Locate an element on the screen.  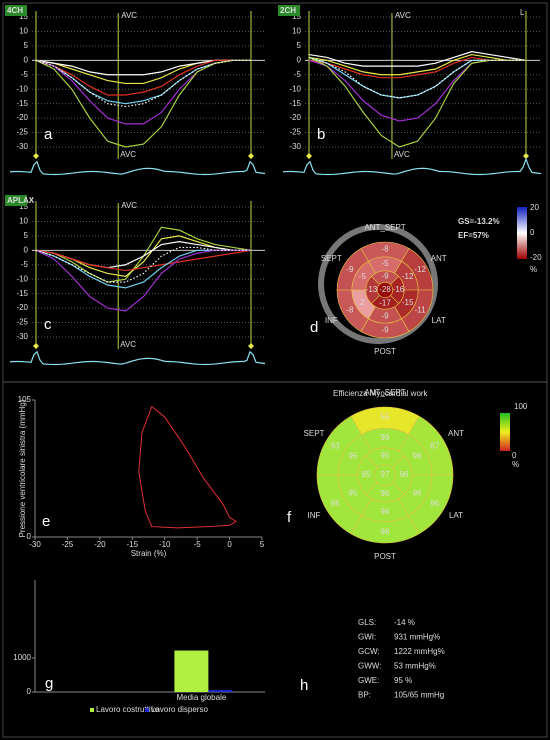
y-tick-label: -20 is located at coordinates (295, 117).